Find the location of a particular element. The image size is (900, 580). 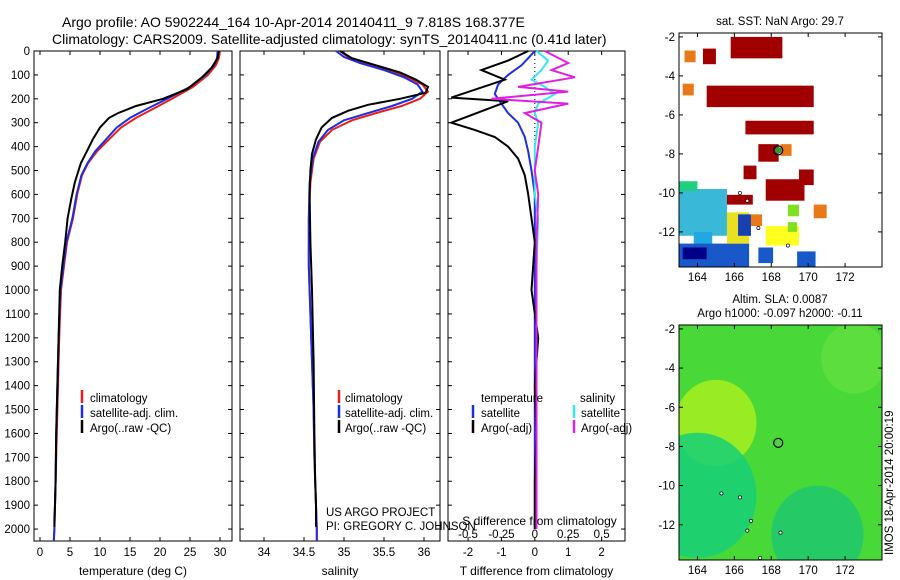

y-tick-label: 100 is located at coordinates (20, 76).